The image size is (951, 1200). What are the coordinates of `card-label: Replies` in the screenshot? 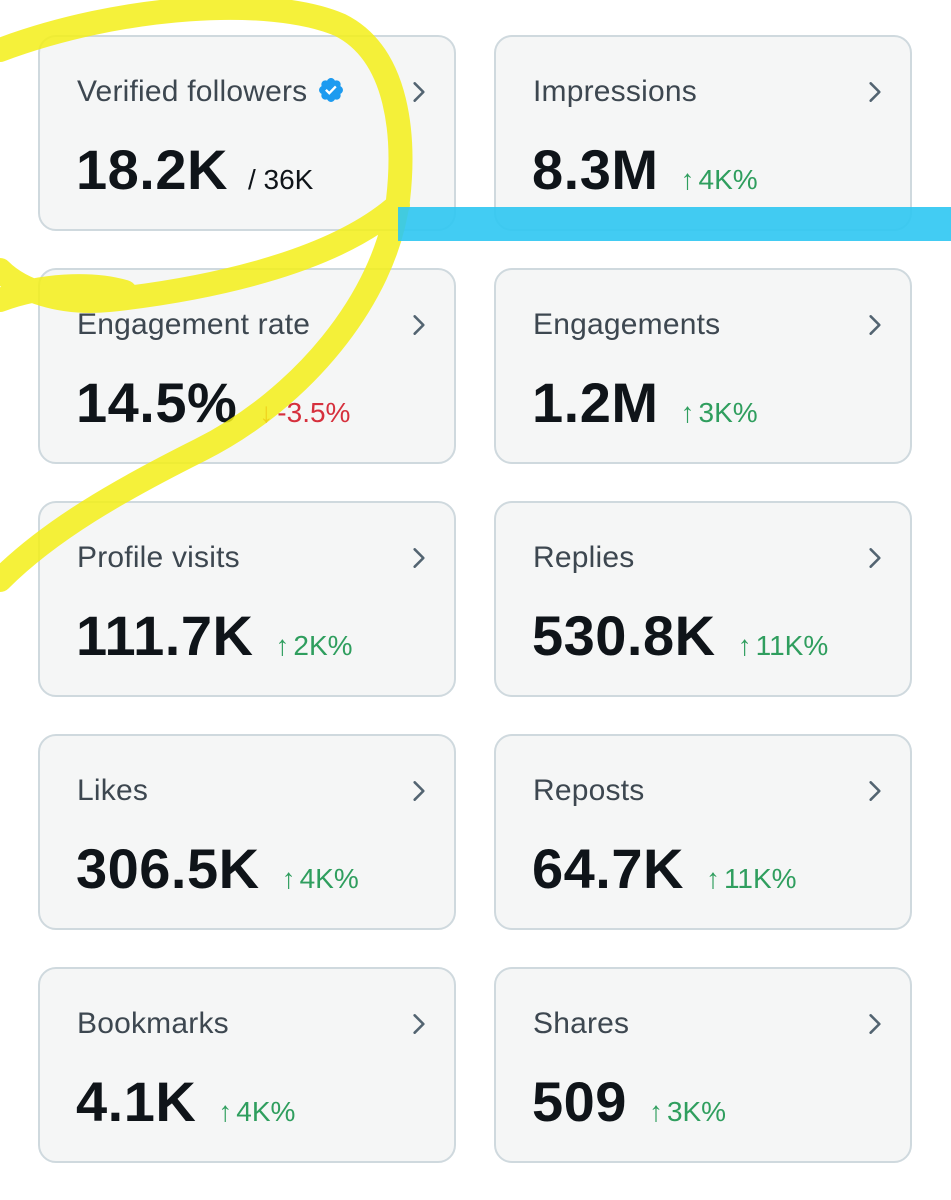 It's located at (584, 557).